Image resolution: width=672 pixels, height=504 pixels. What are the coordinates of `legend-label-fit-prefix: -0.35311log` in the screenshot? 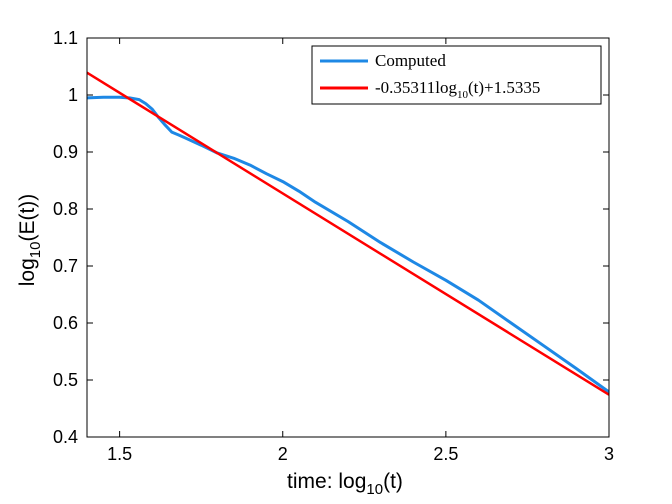 It's located at (416, 87).